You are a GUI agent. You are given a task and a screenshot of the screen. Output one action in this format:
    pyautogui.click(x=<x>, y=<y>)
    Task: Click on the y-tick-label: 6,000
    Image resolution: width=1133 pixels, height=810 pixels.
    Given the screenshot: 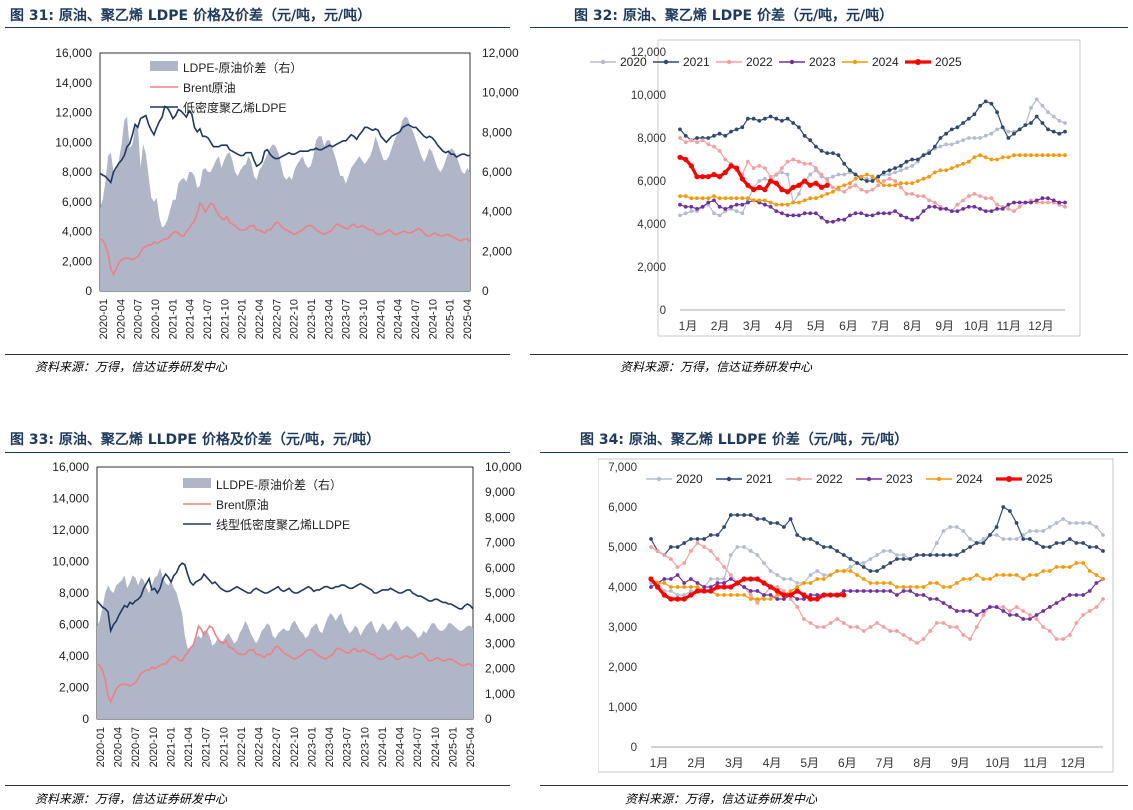 What is the action you would take?
    pyautogui.click(x=651, y=182)
    